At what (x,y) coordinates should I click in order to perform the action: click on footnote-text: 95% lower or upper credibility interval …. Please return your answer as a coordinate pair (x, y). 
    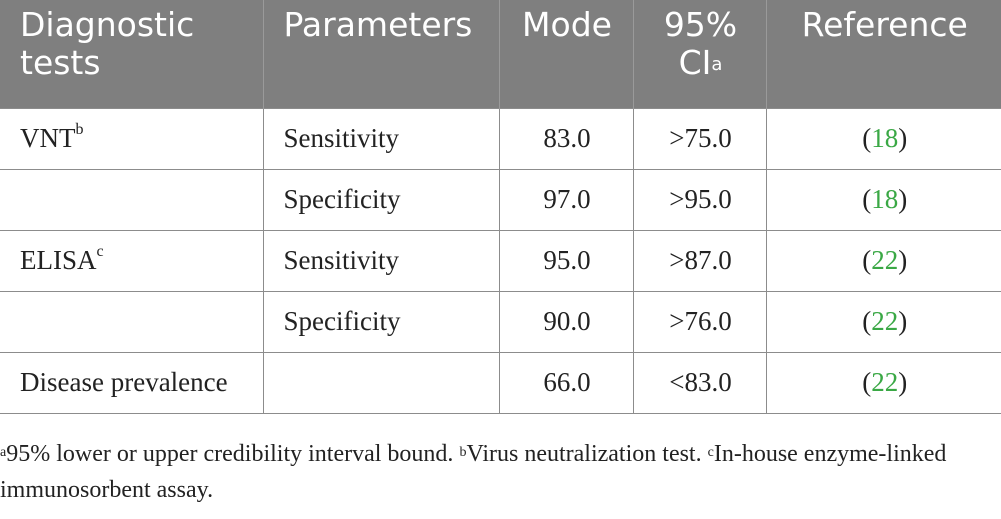
    Looking at the image, I should click on (233, 454).